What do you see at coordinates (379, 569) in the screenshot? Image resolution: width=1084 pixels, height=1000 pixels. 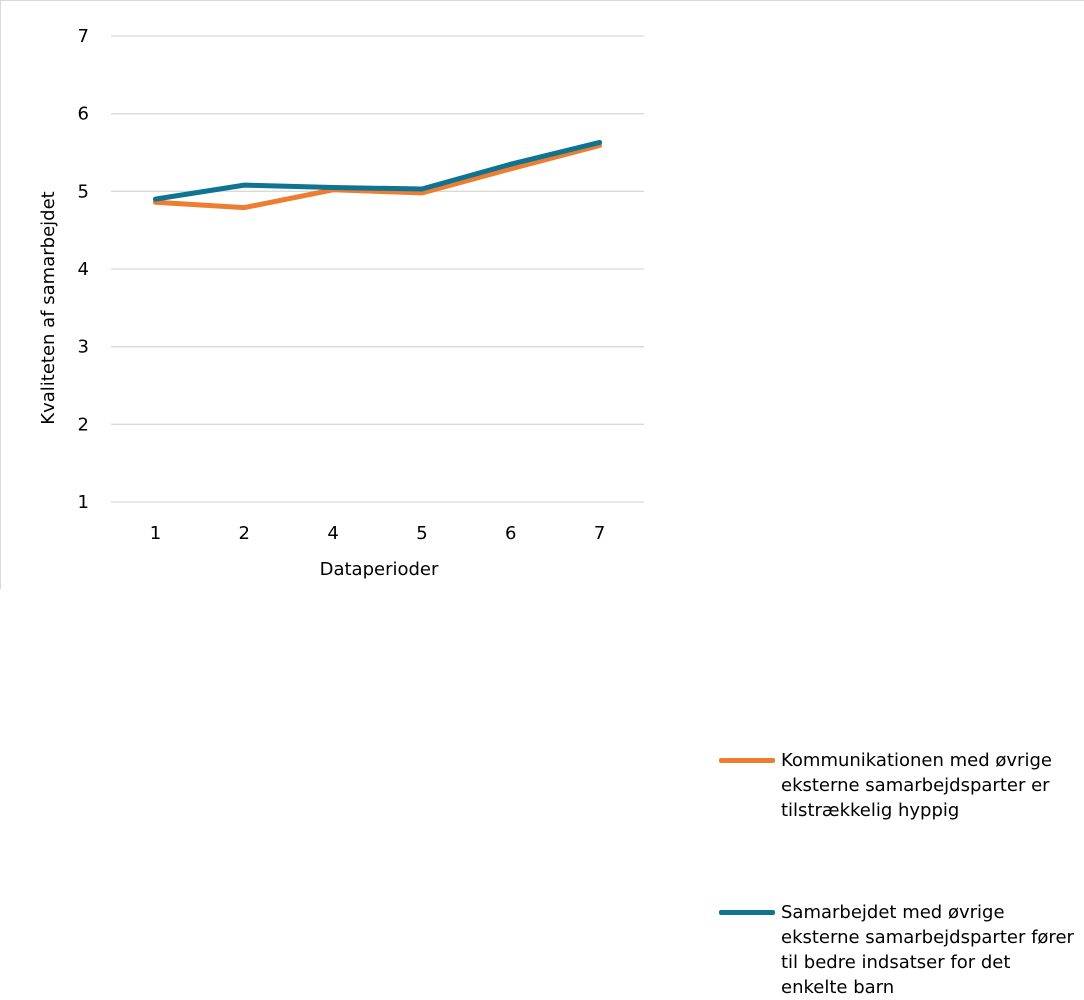 I see `x-axis-title: Dataperioder` at bounding box center [379, 569].